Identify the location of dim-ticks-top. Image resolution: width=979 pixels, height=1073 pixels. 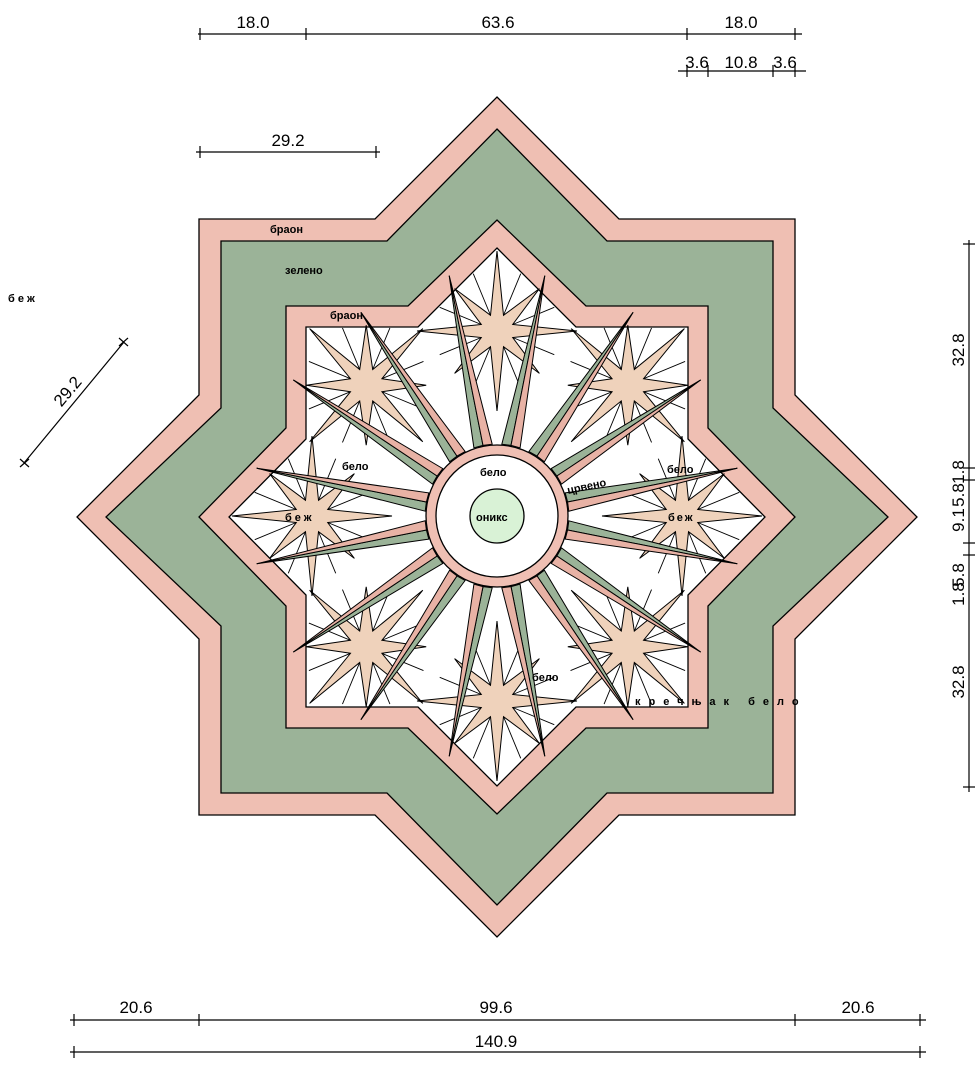
(497, 34).